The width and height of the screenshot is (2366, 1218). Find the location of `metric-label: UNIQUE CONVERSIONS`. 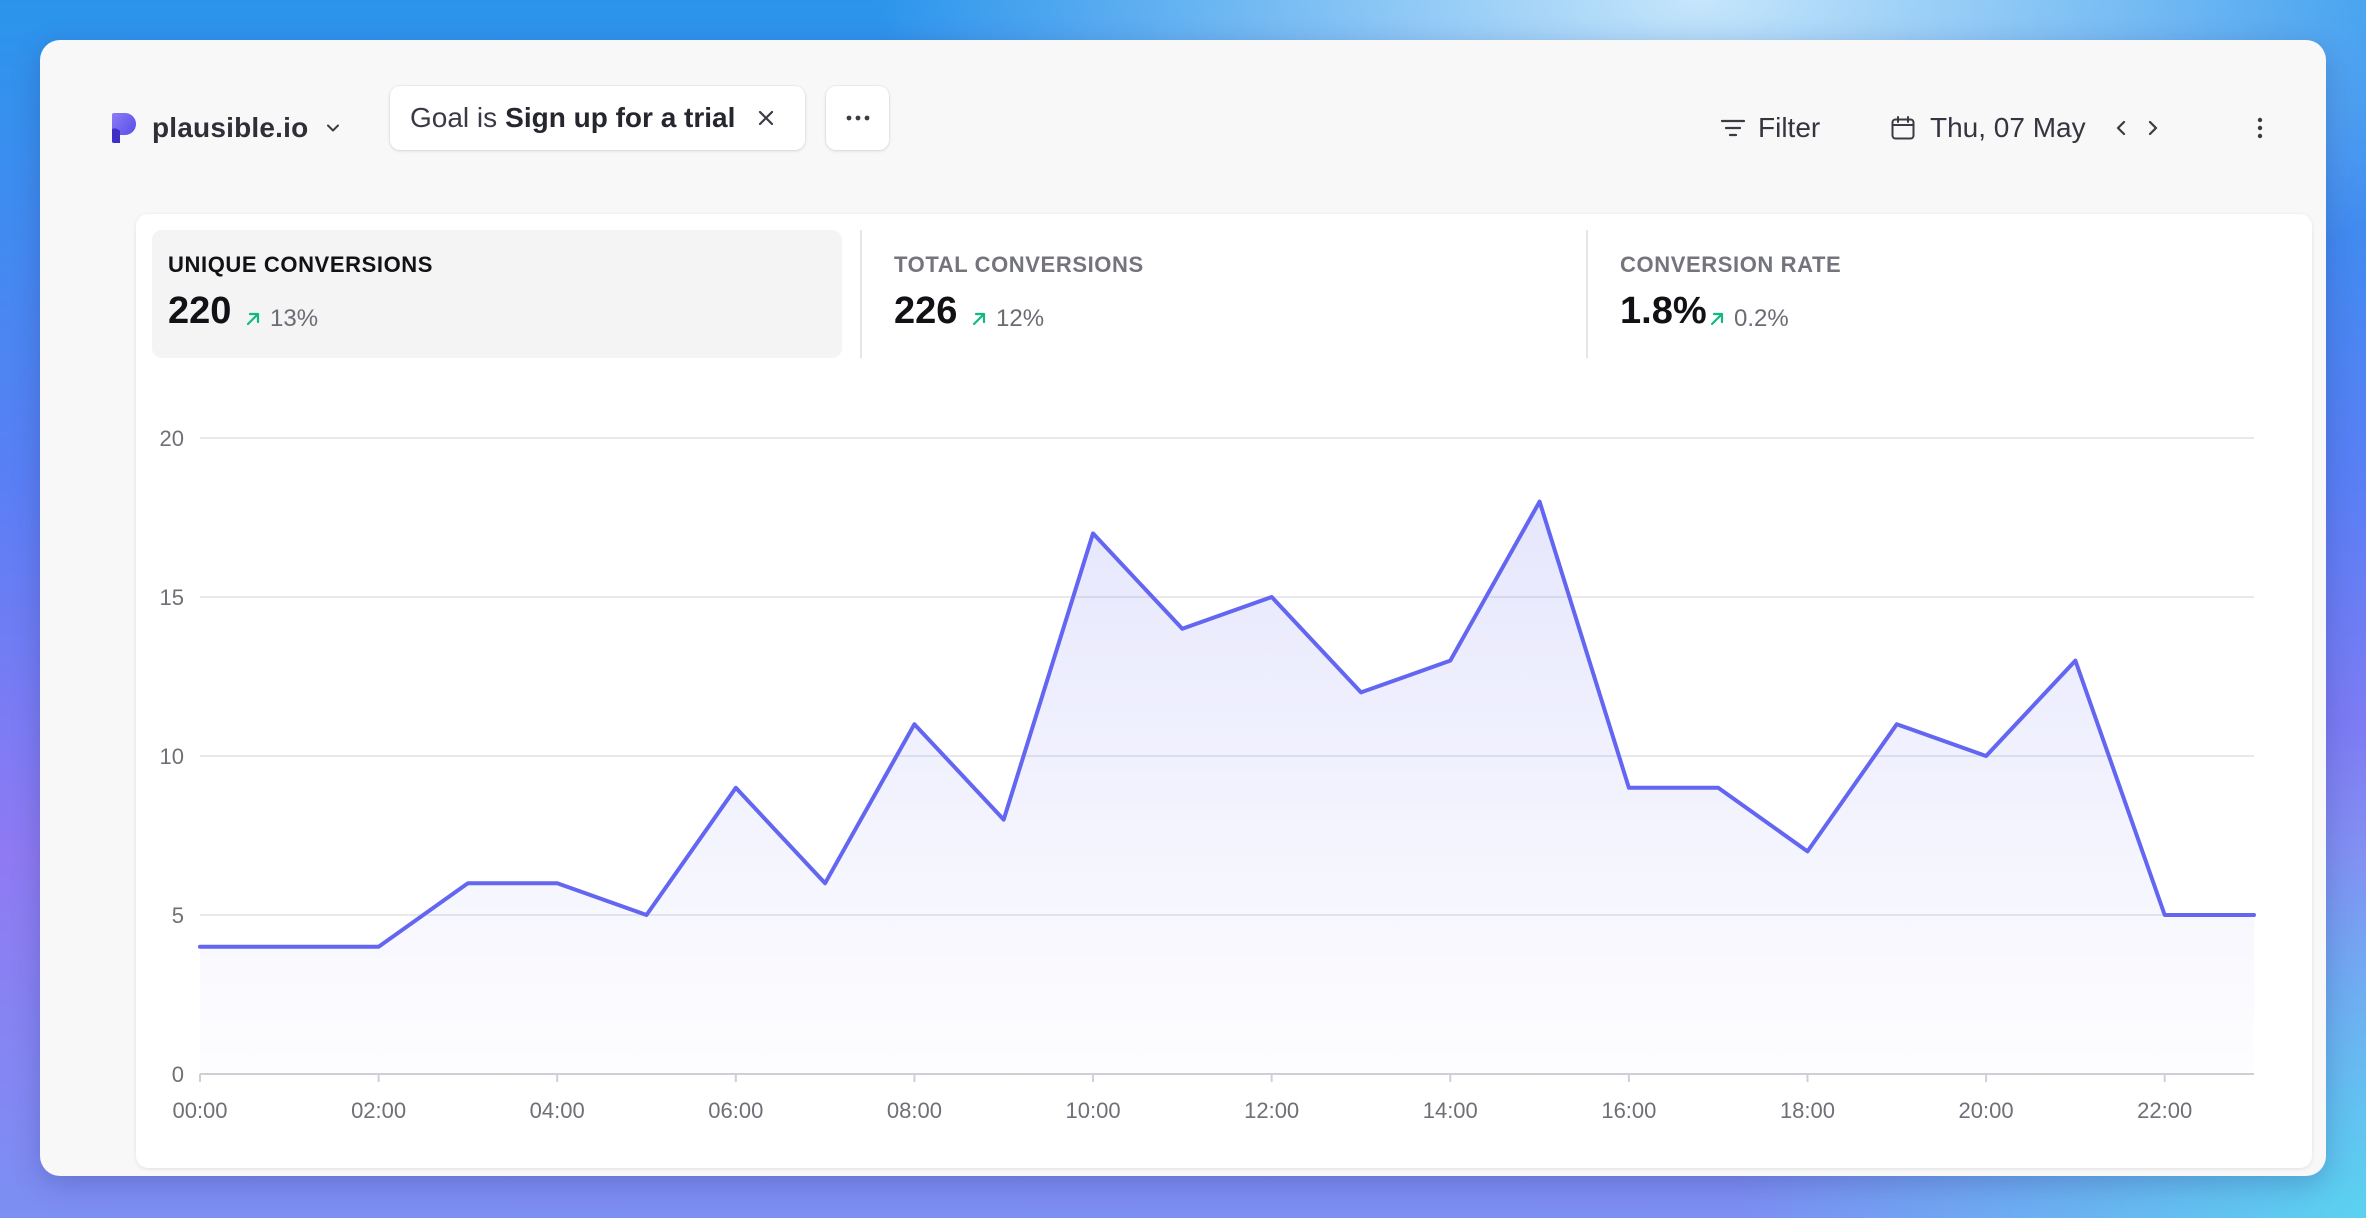

metric-label: UNIQUE CONVERSIONS is located at coordinates (301, 264).